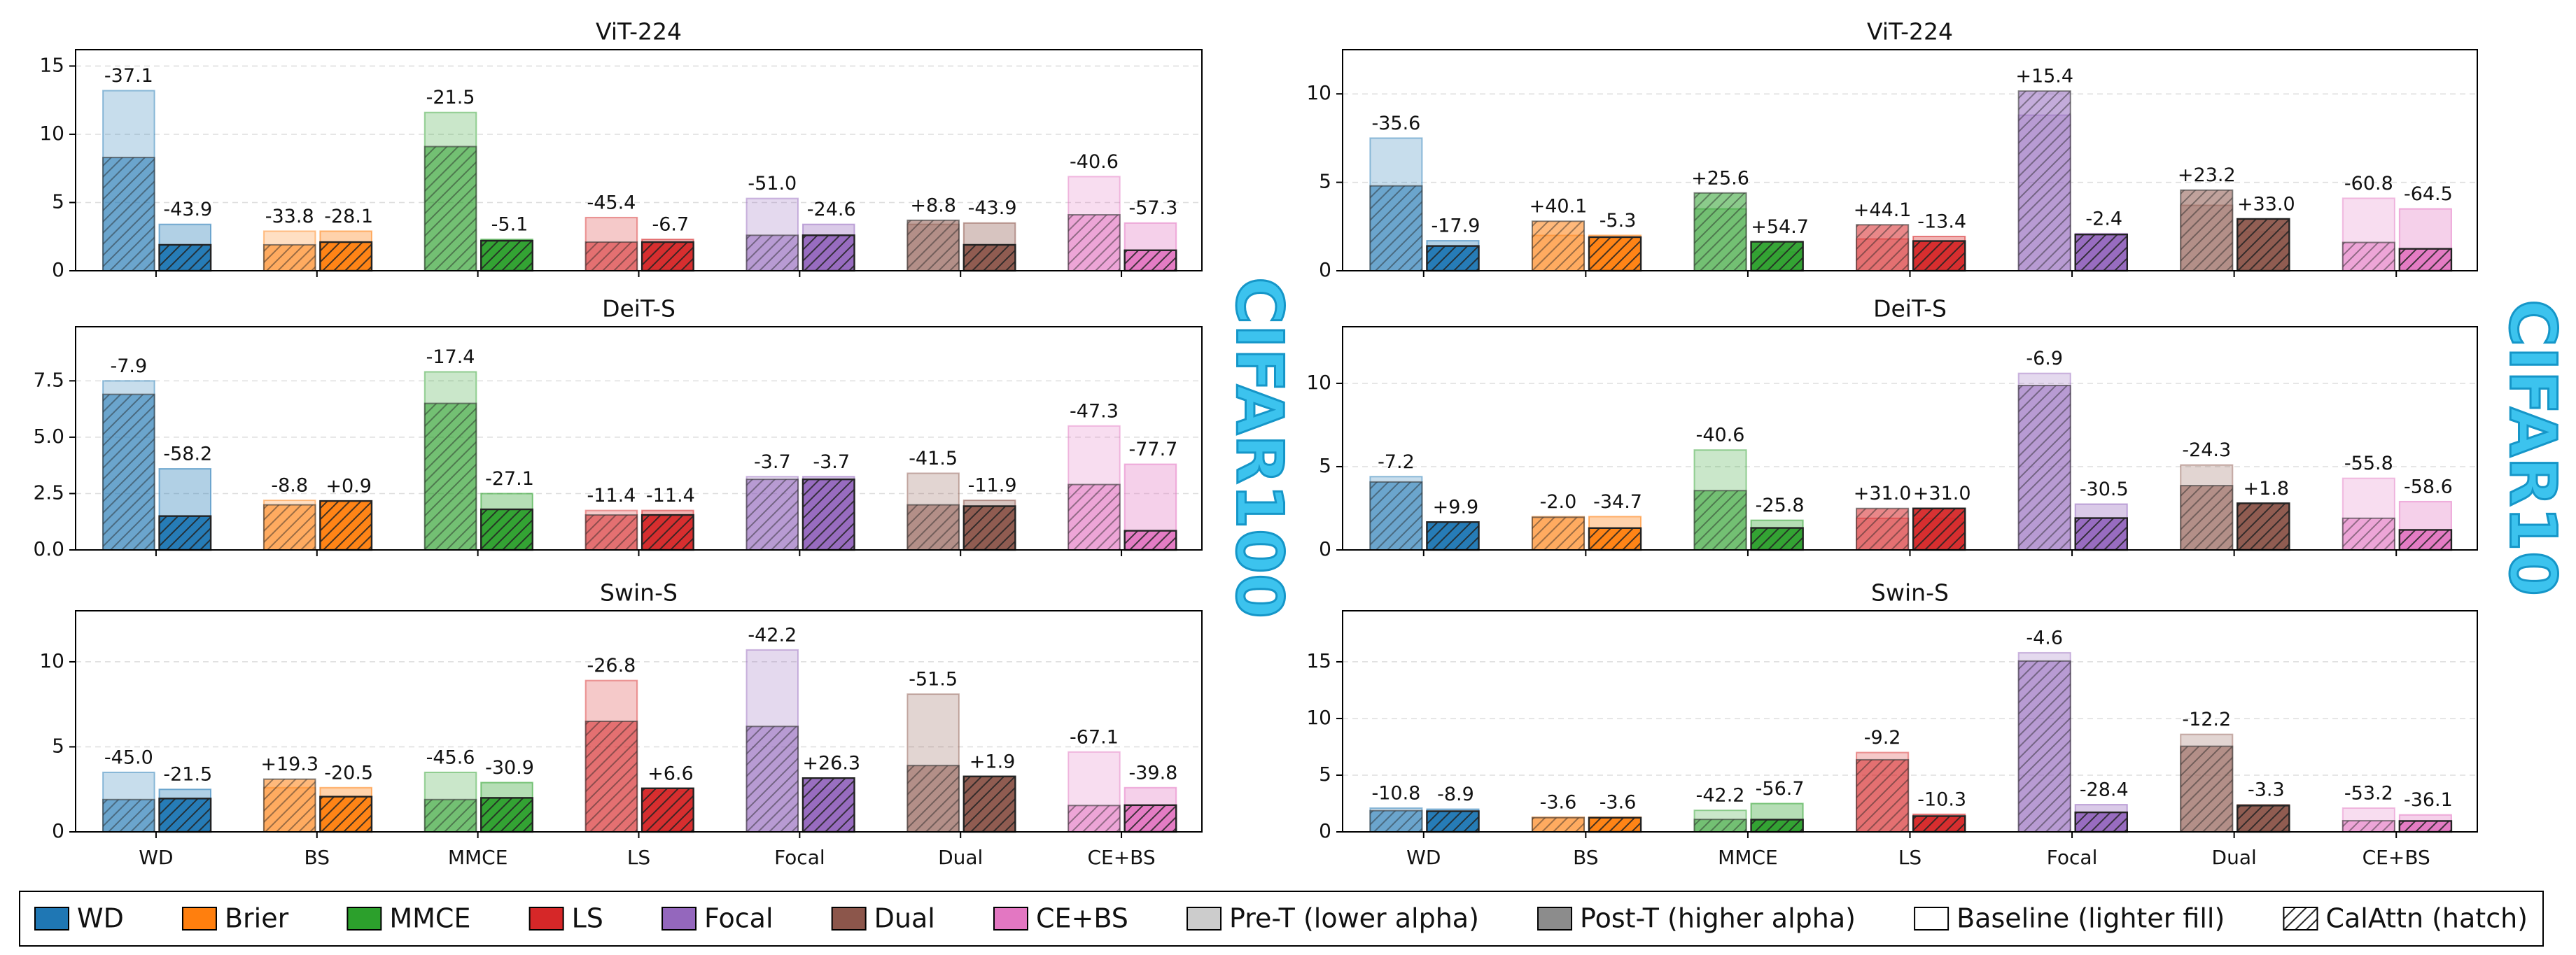 The image size is (2576, 955). I want to click on axes-frame, so click(639, 160).